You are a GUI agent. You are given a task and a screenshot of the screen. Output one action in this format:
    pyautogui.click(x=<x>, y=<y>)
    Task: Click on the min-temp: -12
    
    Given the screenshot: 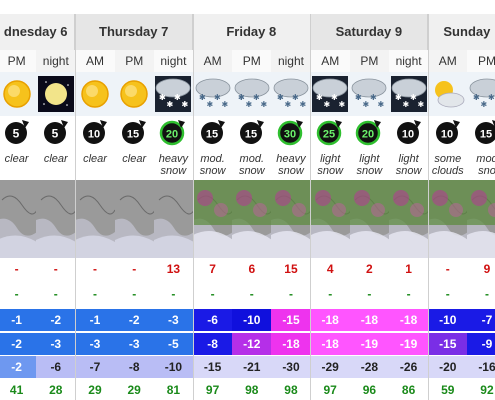 What is the action you would take?
    pyautogui.click(x=252, y=344)
    